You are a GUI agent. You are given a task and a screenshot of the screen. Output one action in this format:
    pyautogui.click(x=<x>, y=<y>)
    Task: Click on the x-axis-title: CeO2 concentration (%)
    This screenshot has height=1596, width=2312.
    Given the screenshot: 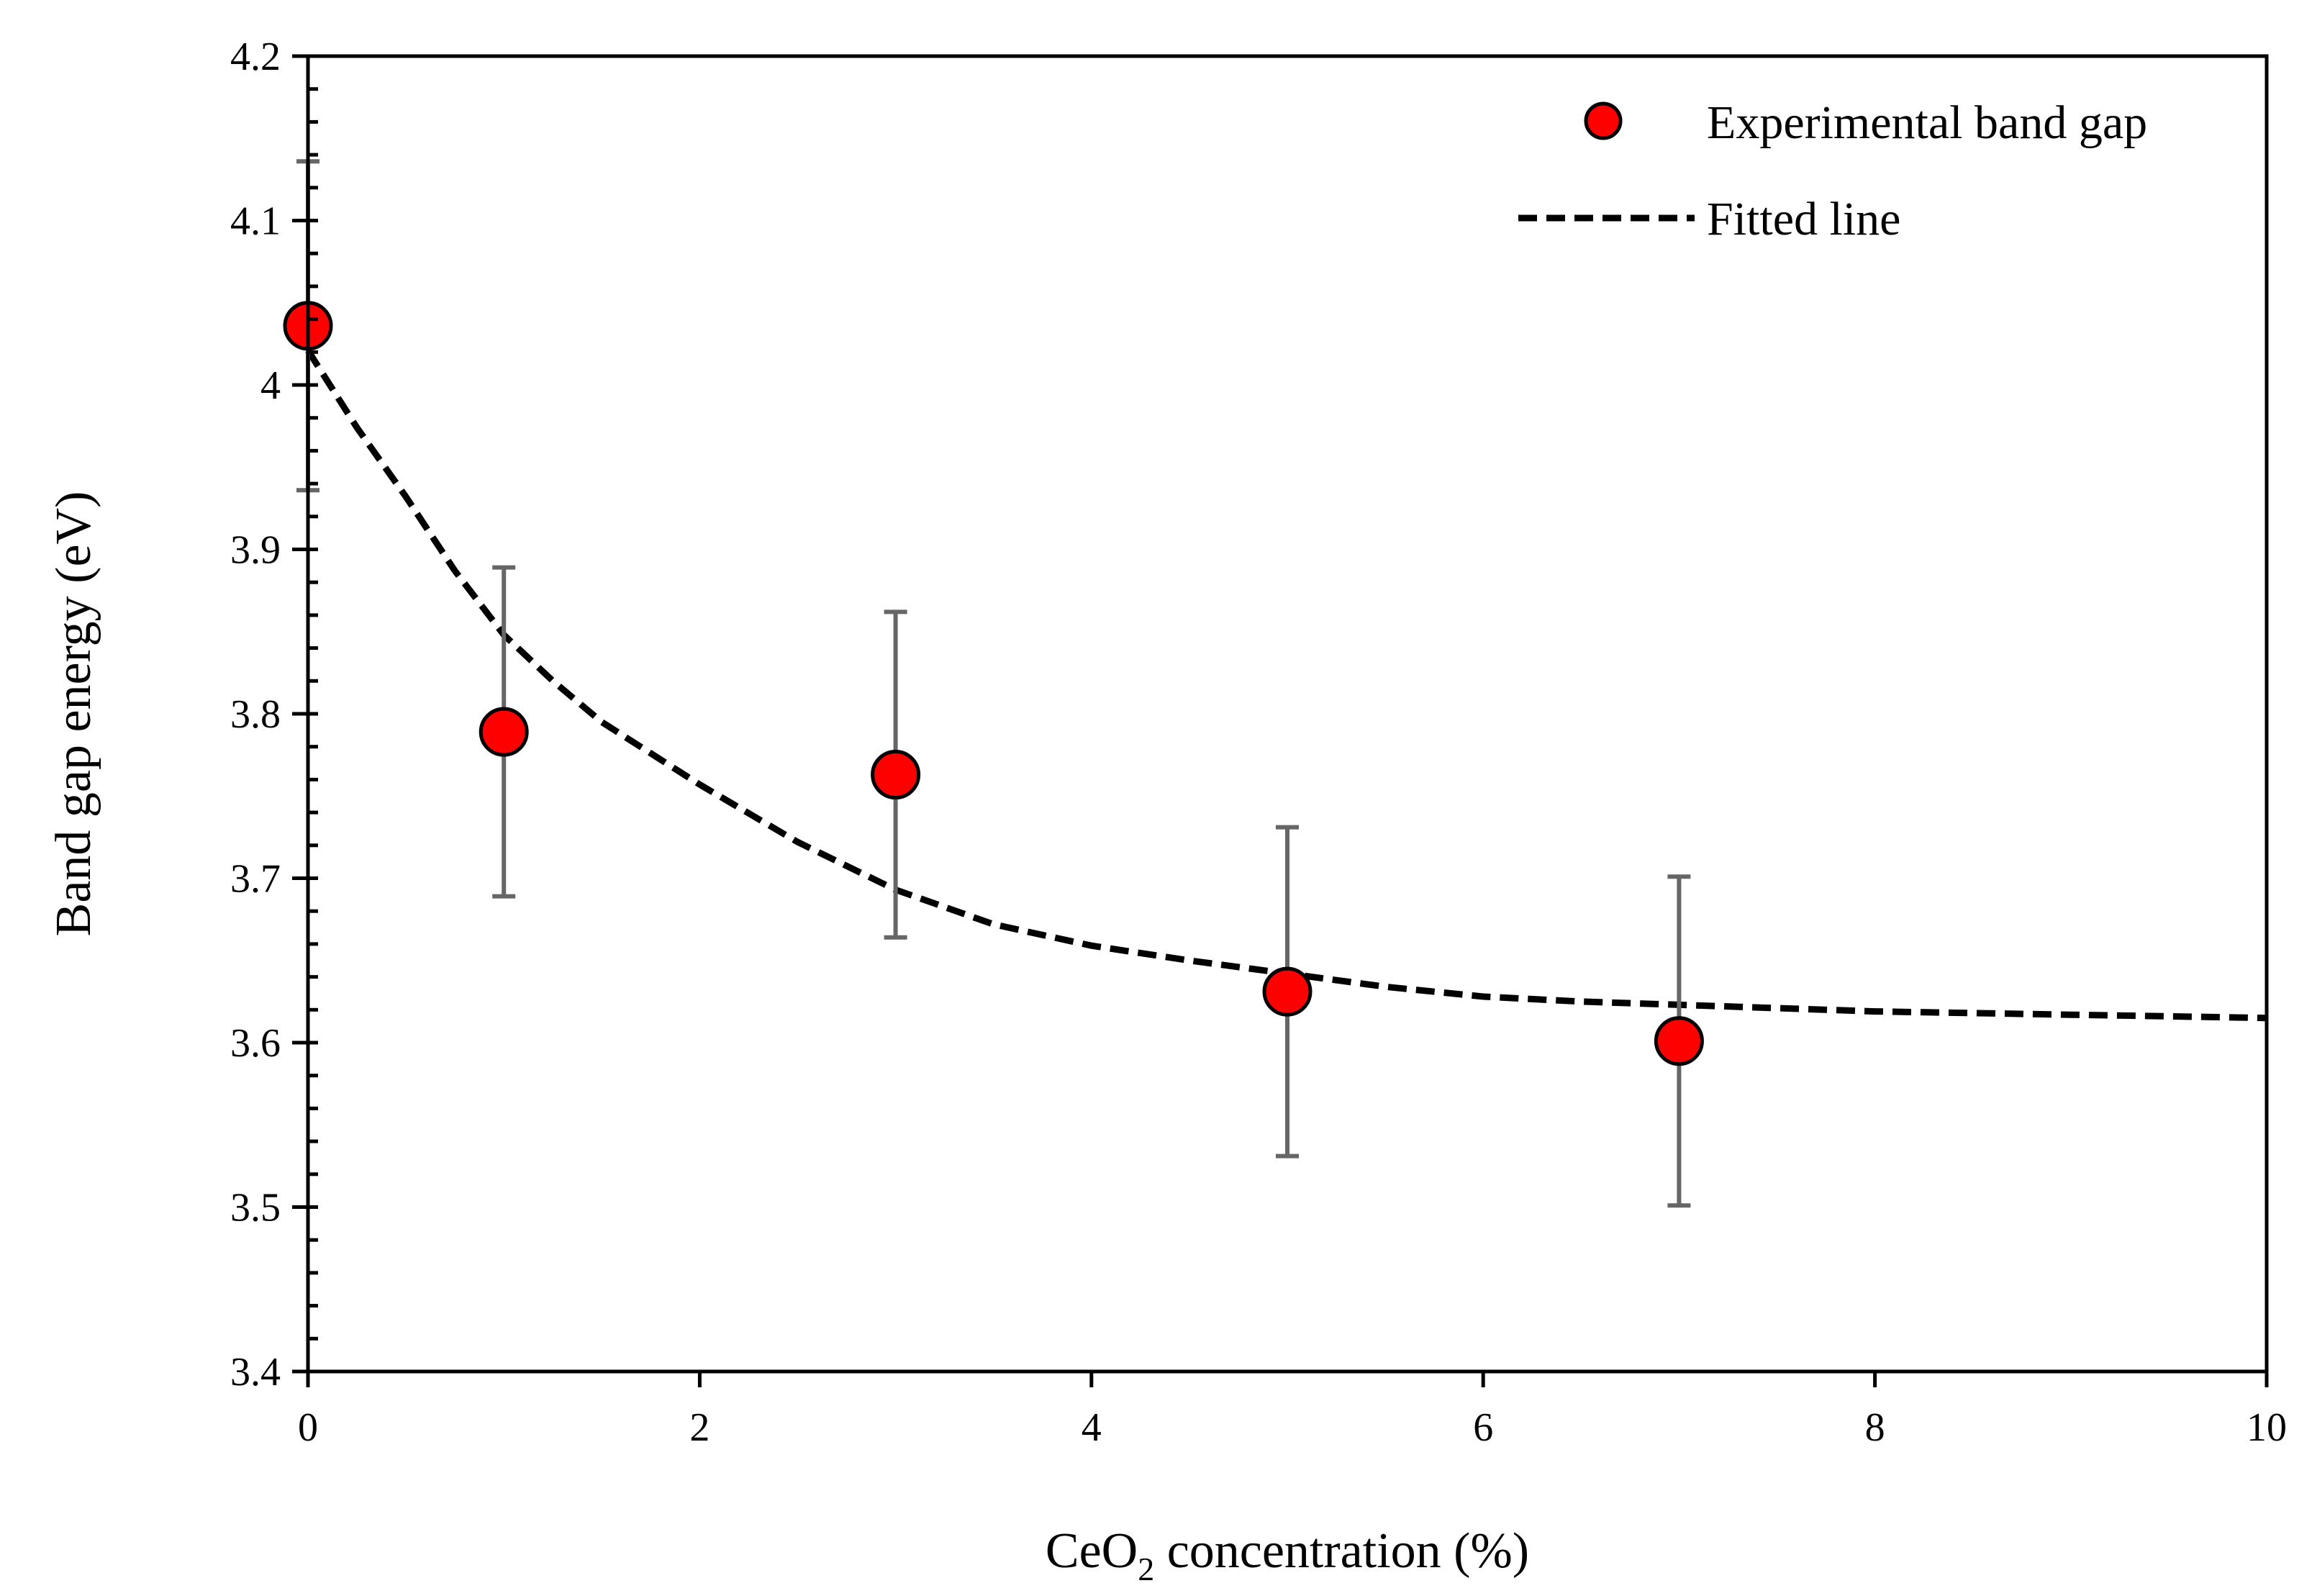 What is the action you would take?
    pyautogui.click(x=1287, y=1555)
    